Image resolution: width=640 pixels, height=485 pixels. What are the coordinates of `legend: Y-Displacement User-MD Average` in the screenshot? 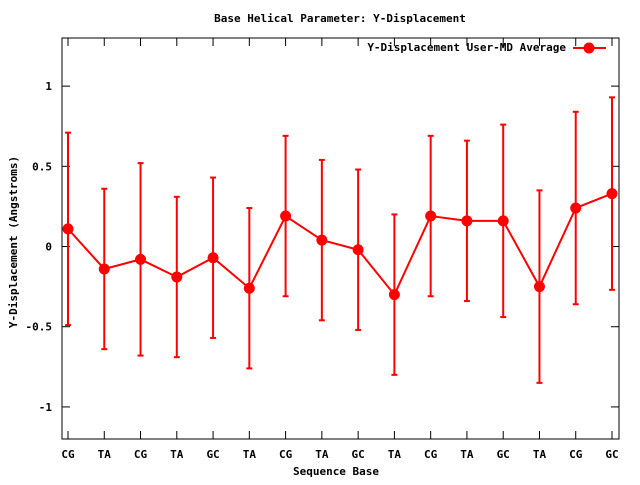 It's located at (486, 47).